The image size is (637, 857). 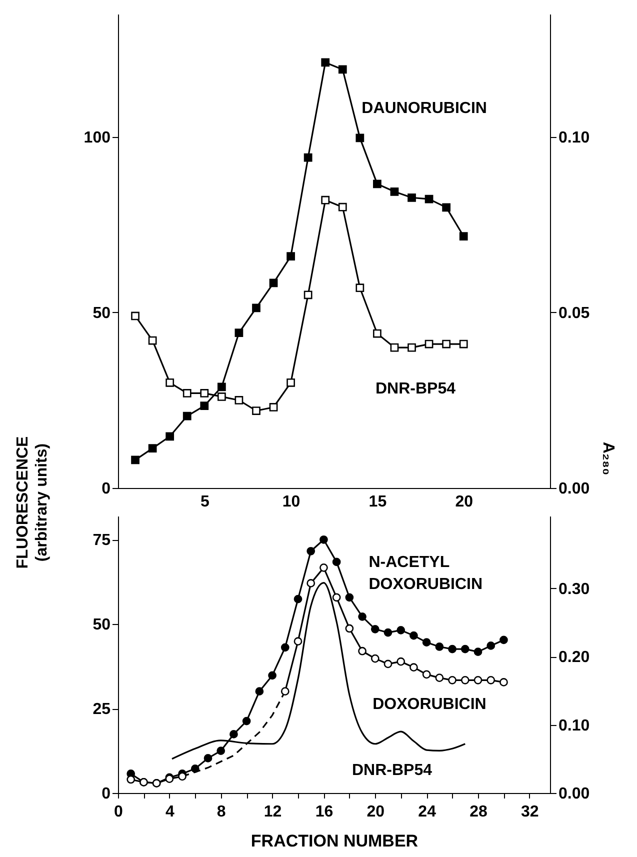 What do you see at coordinates (273, 812) in the screenshot?
I see `x-tick-label: 12` at bounding box center [273, 812].